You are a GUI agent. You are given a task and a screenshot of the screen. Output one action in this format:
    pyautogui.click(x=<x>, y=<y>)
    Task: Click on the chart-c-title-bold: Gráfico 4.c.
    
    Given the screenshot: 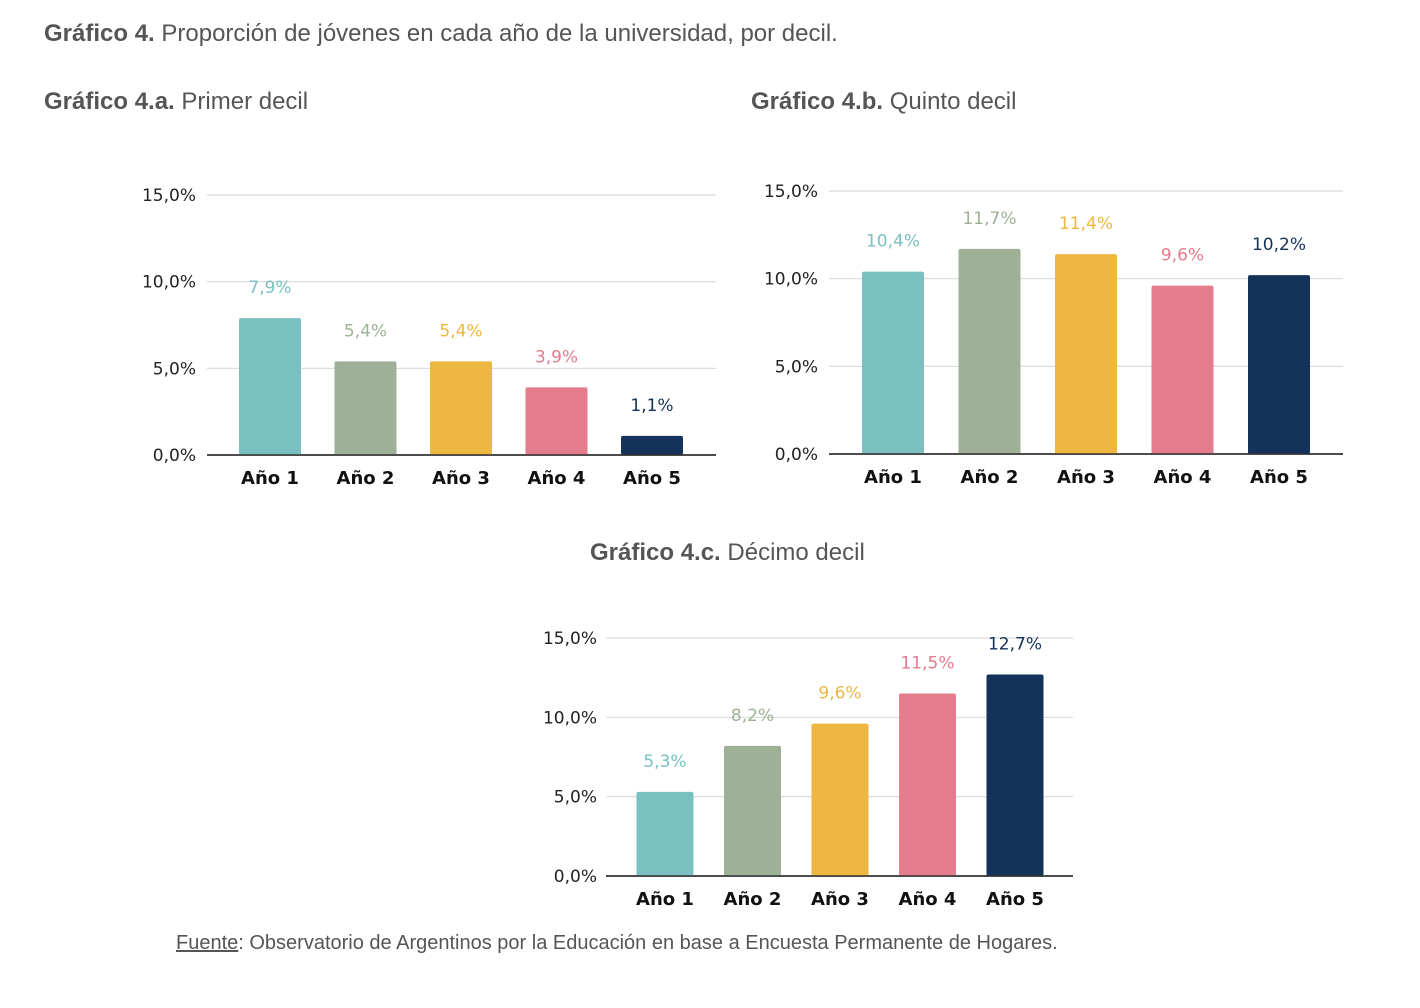 What is the action you would take?
    pyautogui.click(x=655, y=552)
    